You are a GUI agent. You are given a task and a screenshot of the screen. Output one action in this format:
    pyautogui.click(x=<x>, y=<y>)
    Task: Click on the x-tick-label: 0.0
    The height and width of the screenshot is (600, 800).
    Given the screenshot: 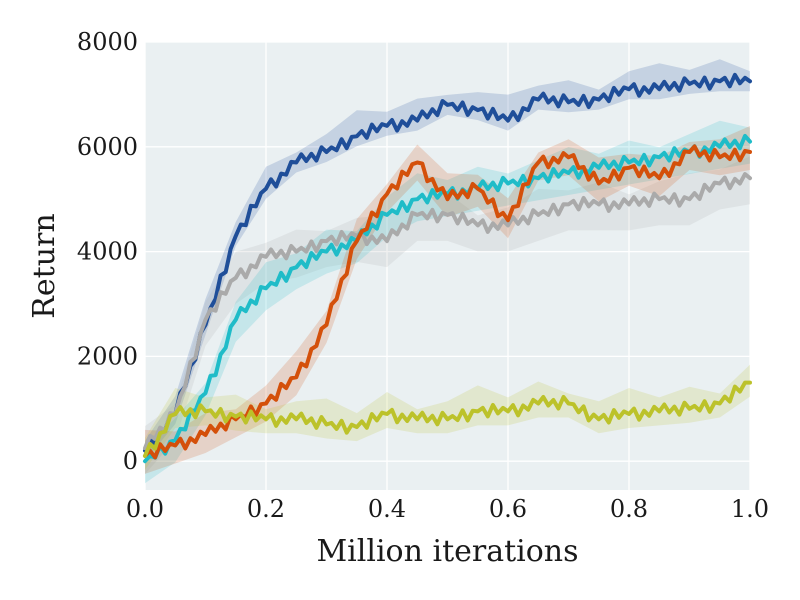 What is the action you would take?
    pyautogui.click(x=145, y=509)
    